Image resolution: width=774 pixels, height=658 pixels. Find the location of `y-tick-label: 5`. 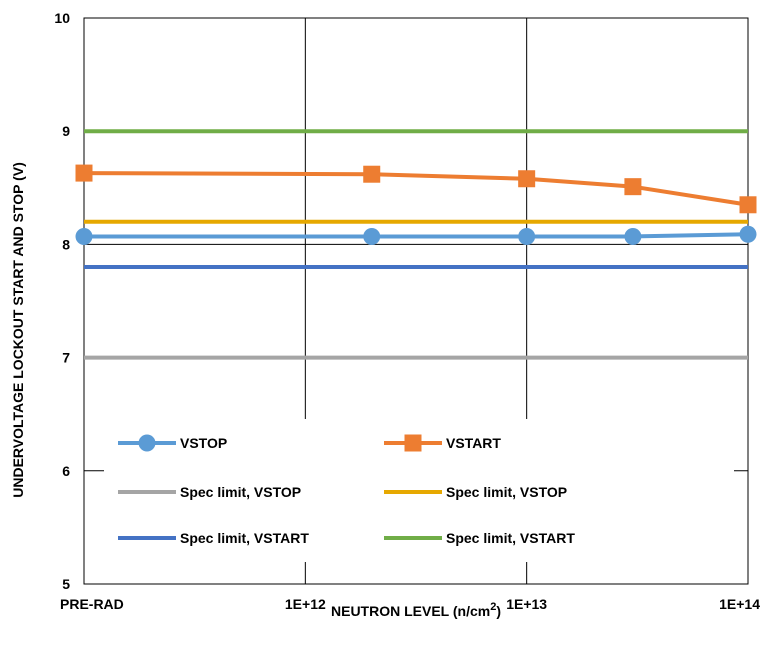

y-tick-label: 5 is located at coordinates (66, 584).